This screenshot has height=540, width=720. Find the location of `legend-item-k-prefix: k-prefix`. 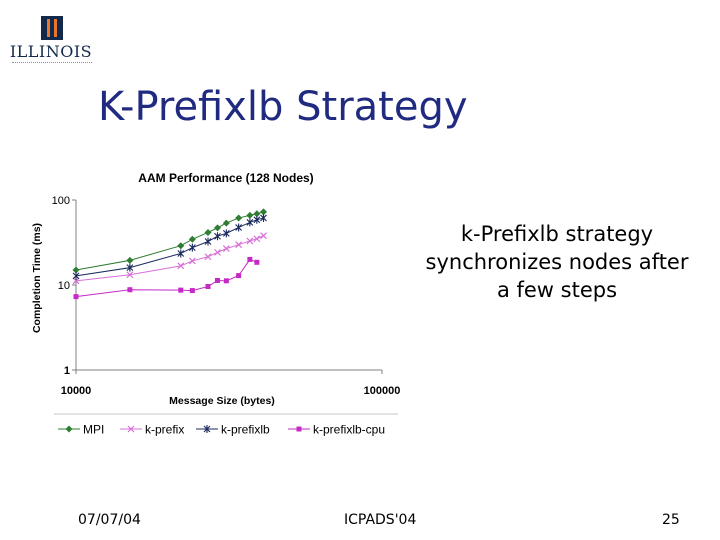

legend-item-k-prefix: k-prefix is located at coordinates (152, 430).